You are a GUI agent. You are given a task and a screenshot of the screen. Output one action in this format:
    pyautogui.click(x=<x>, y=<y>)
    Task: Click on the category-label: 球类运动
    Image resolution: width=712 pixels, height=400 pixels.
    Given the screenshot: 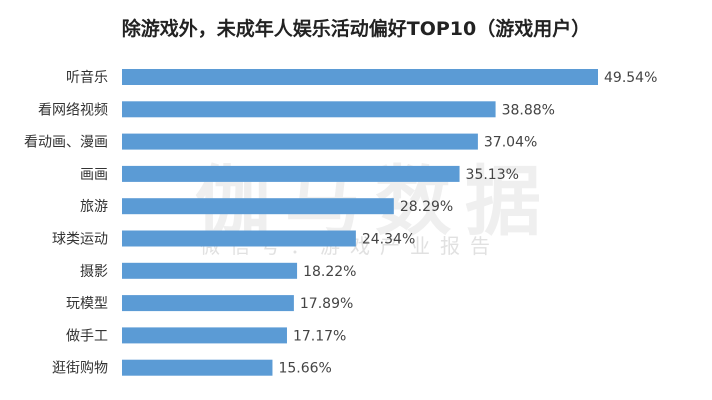 What is the action you would take?
    pyautogui.click(x=80, y=240)
    